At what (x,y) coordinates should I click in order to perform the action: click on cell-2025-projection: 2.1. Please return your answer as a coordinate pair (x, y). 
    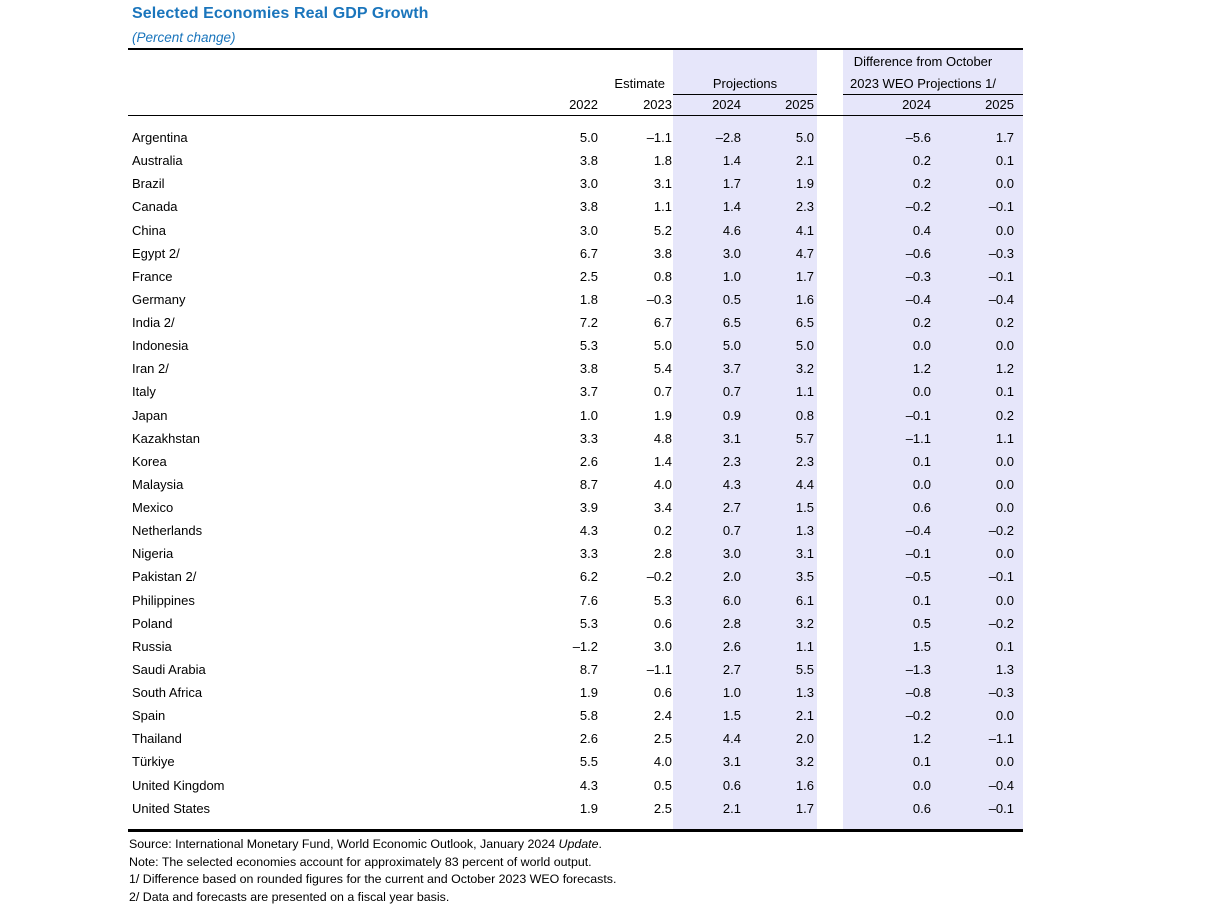
    Looking at the image, I should click on (804, 716).